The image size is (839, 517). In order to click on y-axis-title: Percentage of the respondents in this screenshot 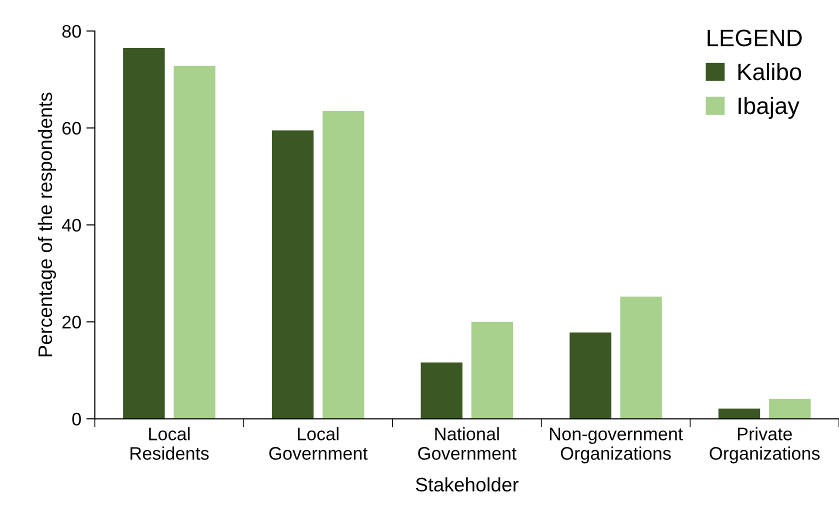, I will do `click(47, 224)`.